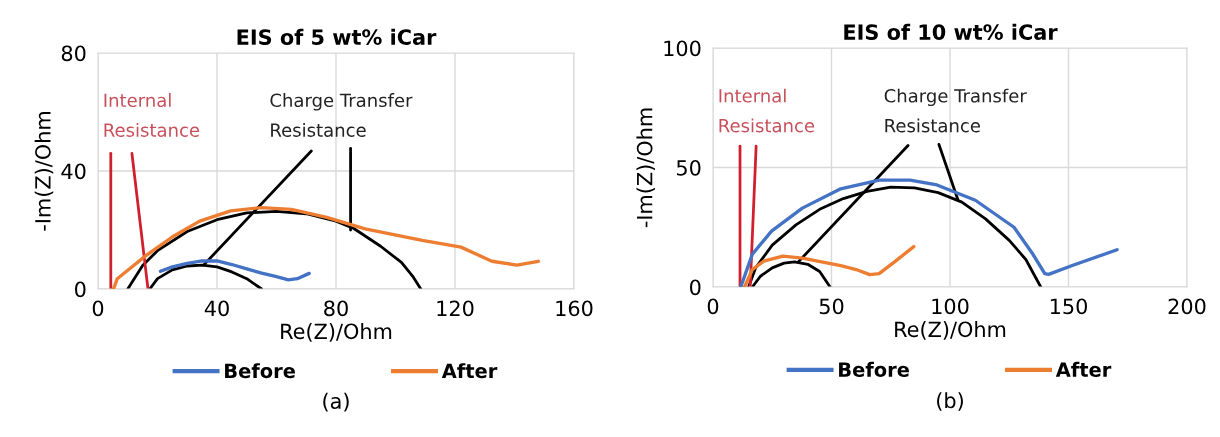  Describe the element at coordinates (682, 48) in the screenshot. I see `y-tick-label: 100` at that location.